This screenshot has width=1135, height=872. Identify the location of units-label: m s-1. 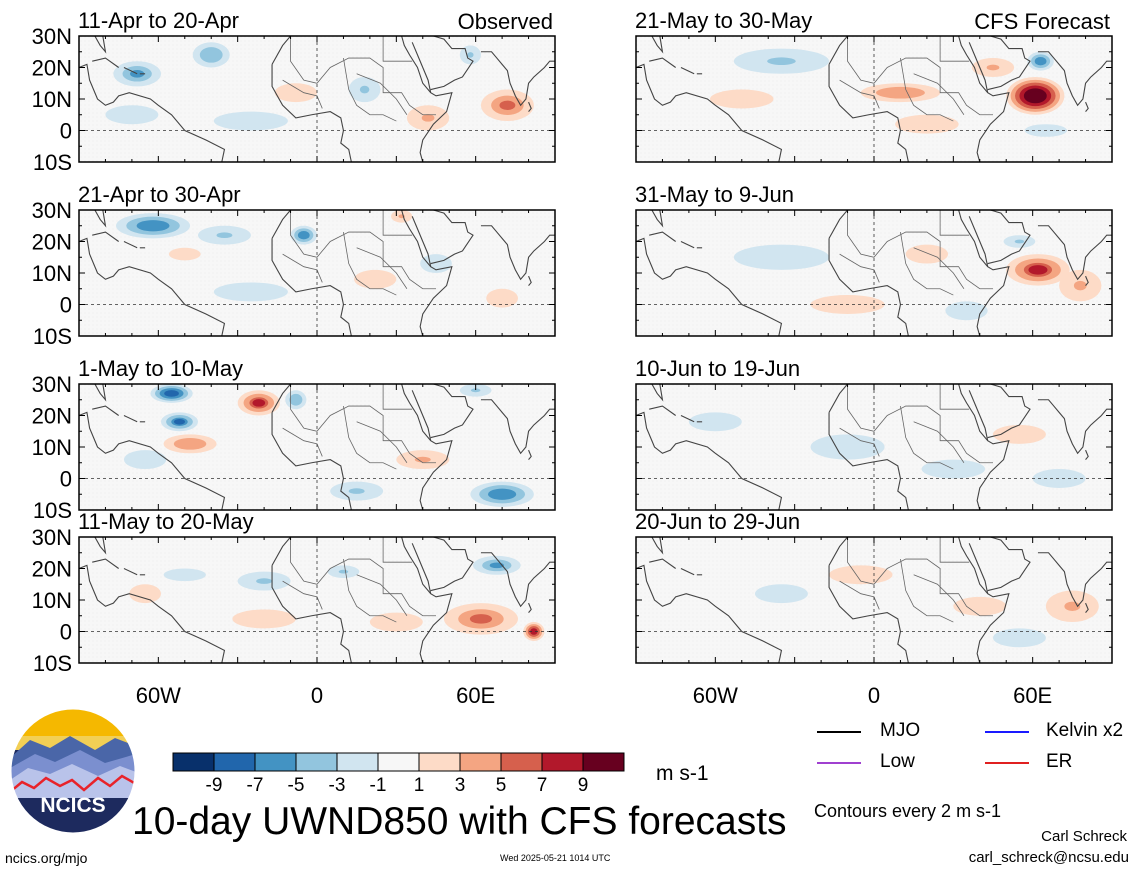
(682, 773).